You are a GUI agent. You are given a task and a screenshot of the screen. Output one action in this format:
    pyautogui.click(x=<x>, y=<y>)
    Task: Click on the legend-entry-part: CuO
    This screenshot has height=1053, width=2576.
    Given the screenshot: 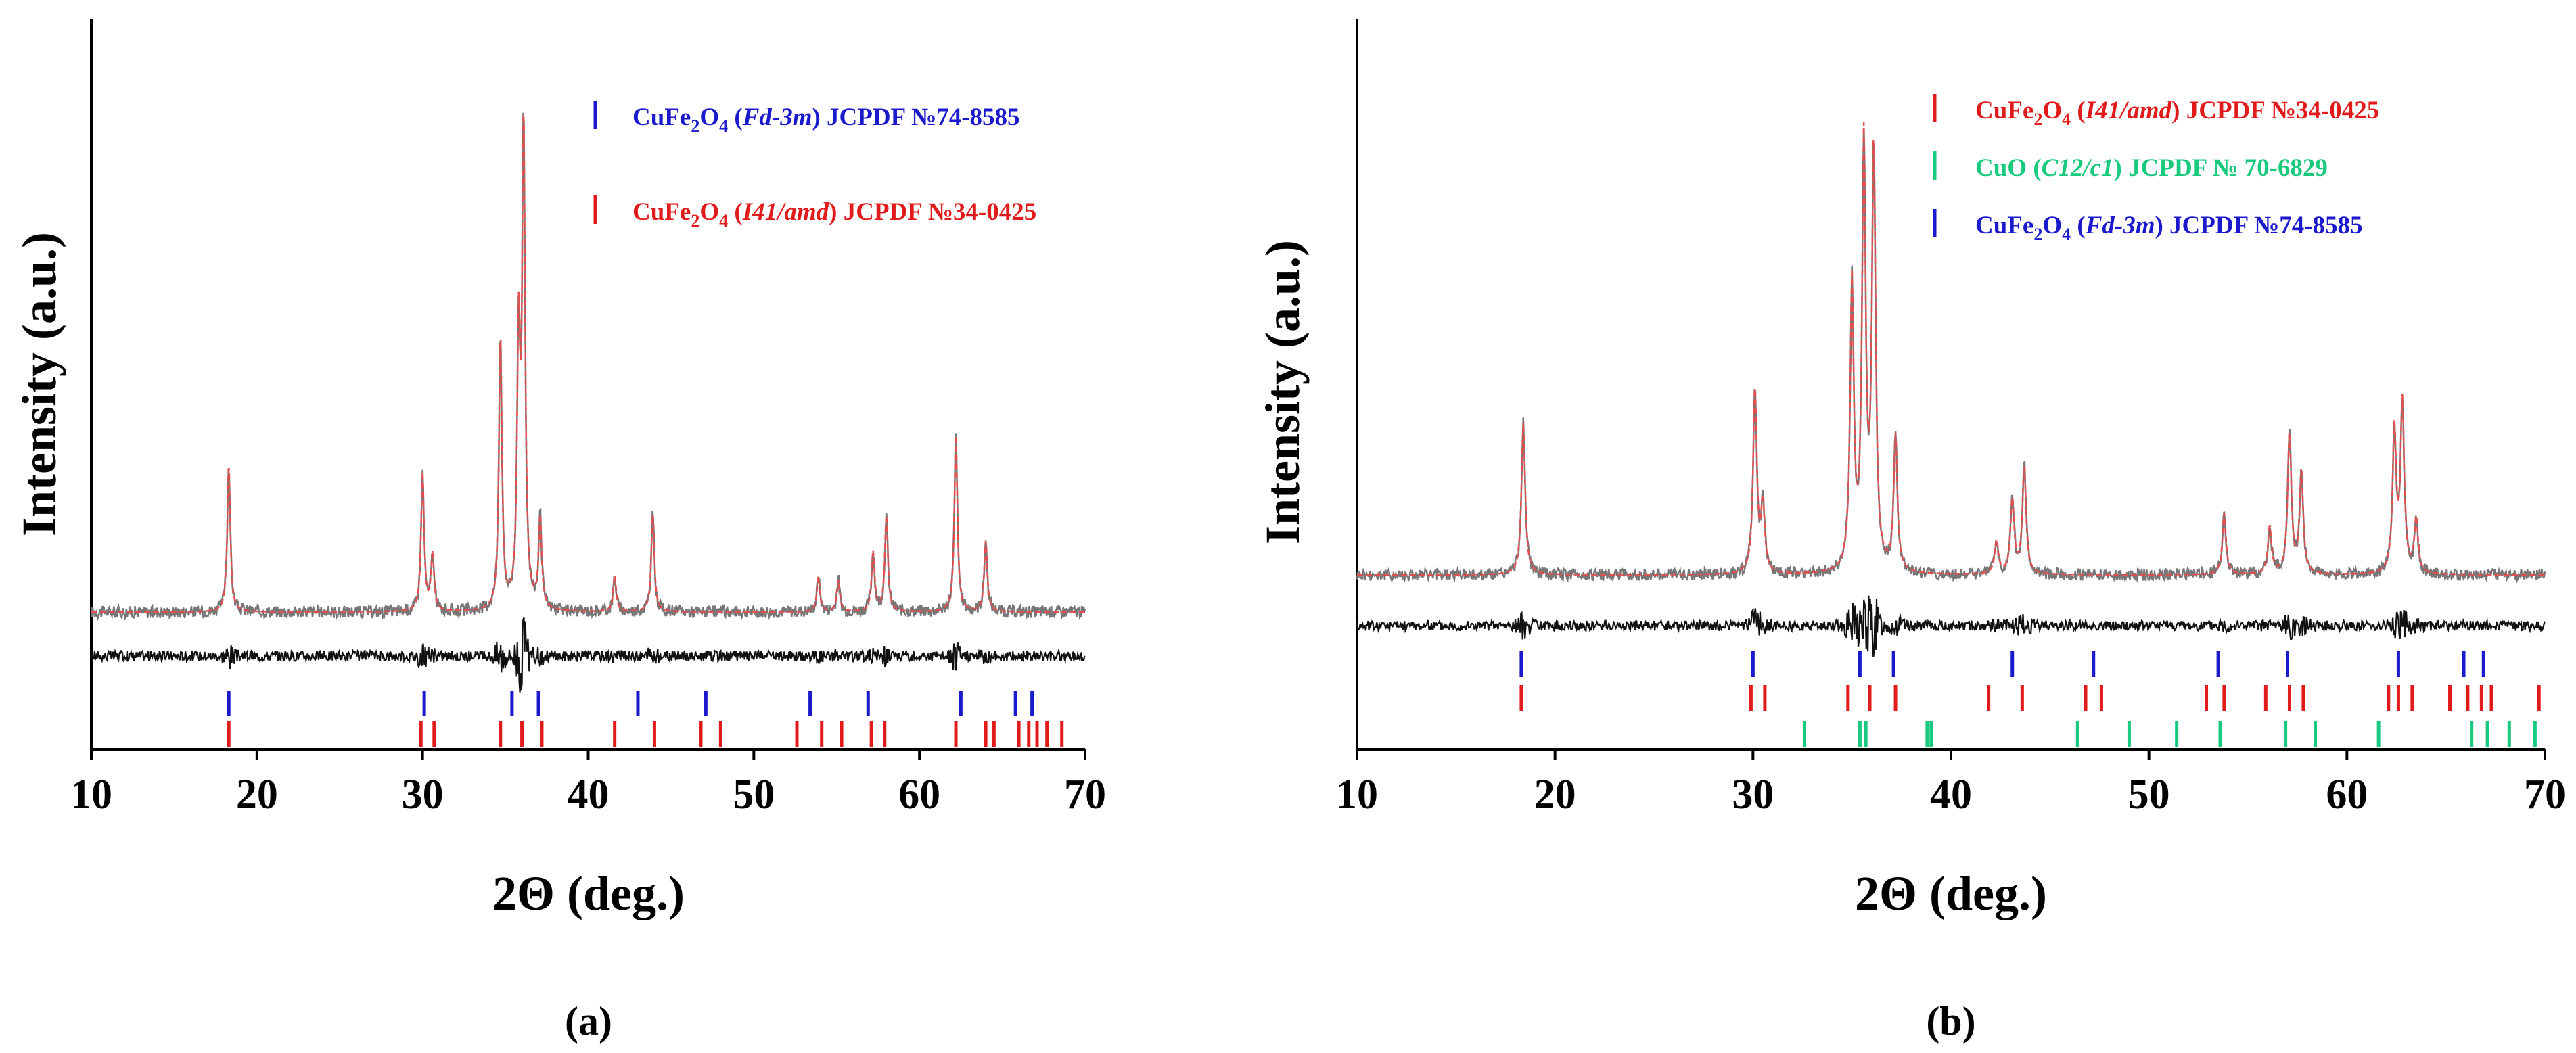 What is the action you would take?
    pyautogui.click(x=2001, y=168)
    